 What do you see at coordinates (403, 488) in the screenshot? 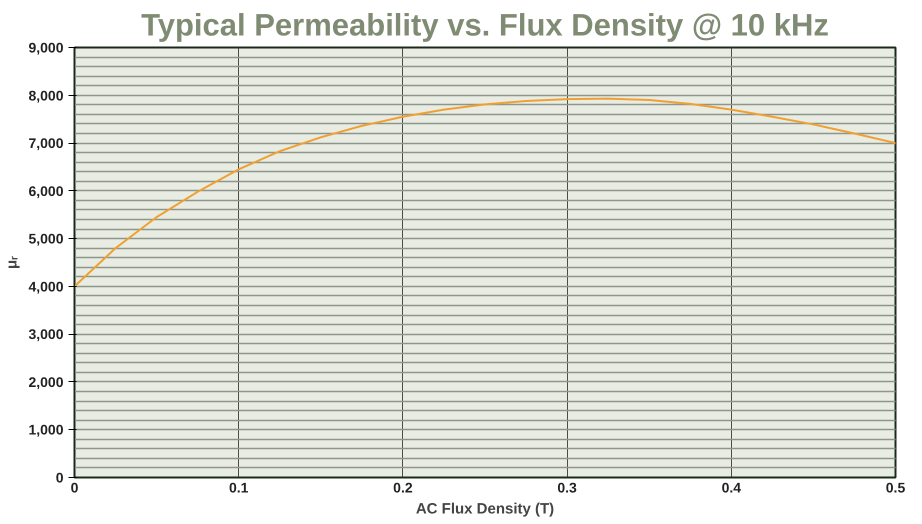
I see `x-tick-label: 0.2` at bounding box center [403, 488].